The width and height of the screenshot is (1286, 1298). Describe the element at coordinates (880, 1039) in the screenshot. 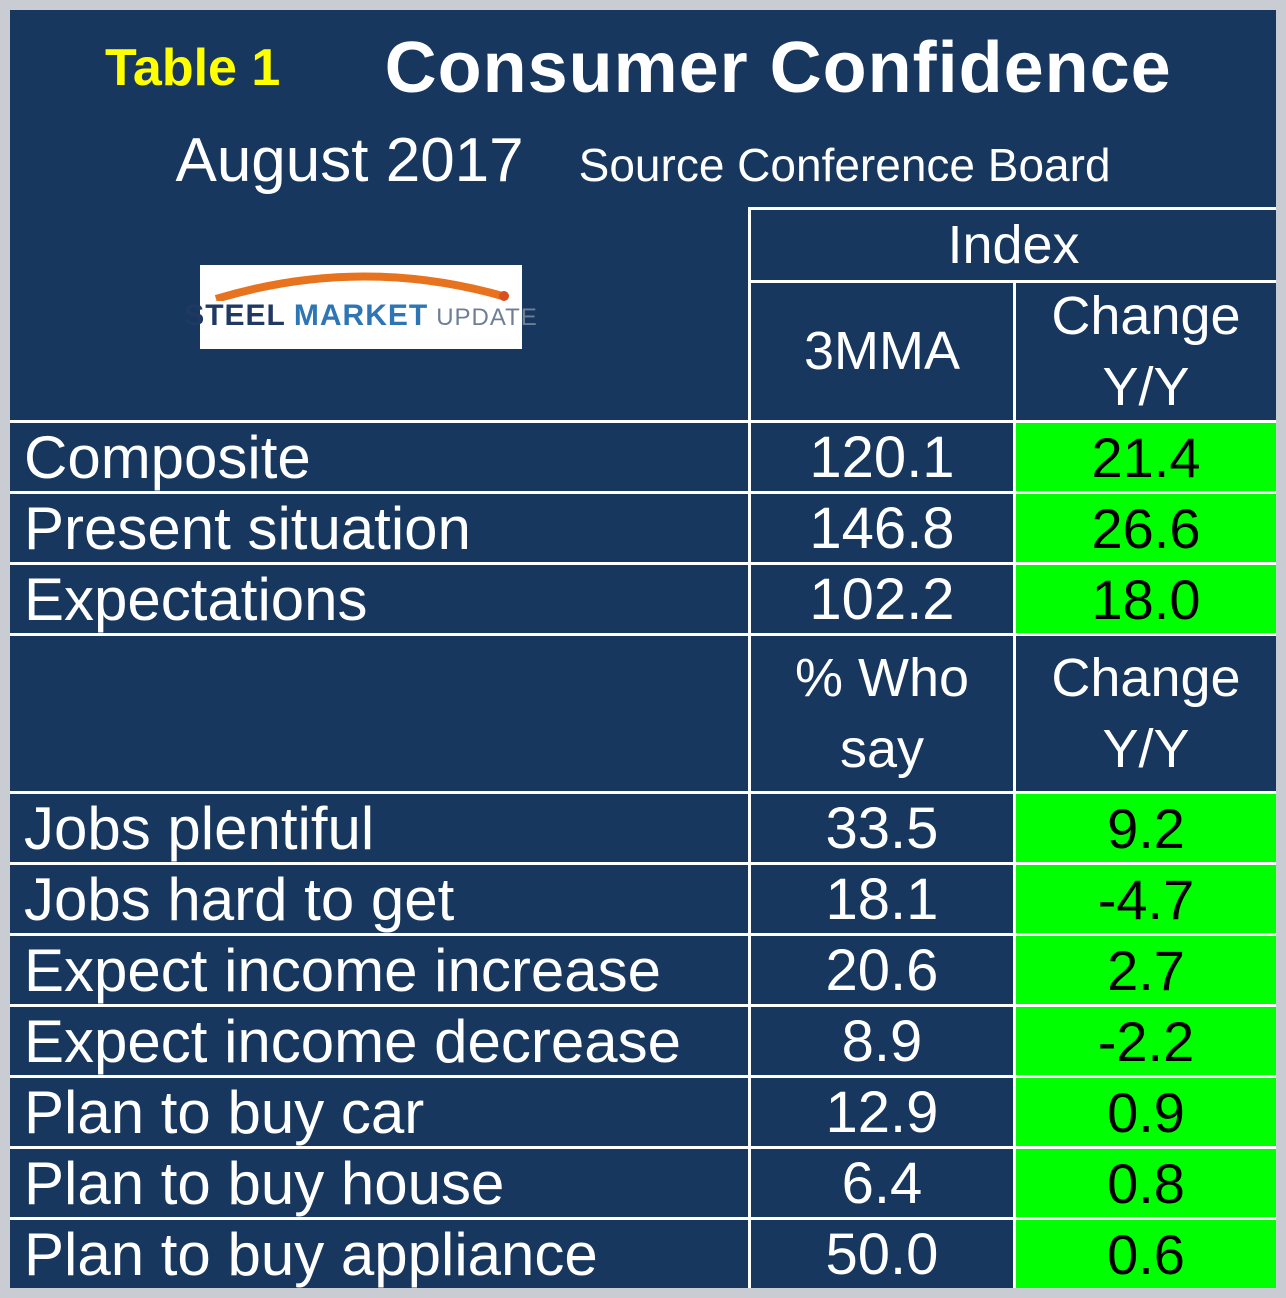

I see `row-value: 8.9` at that location.